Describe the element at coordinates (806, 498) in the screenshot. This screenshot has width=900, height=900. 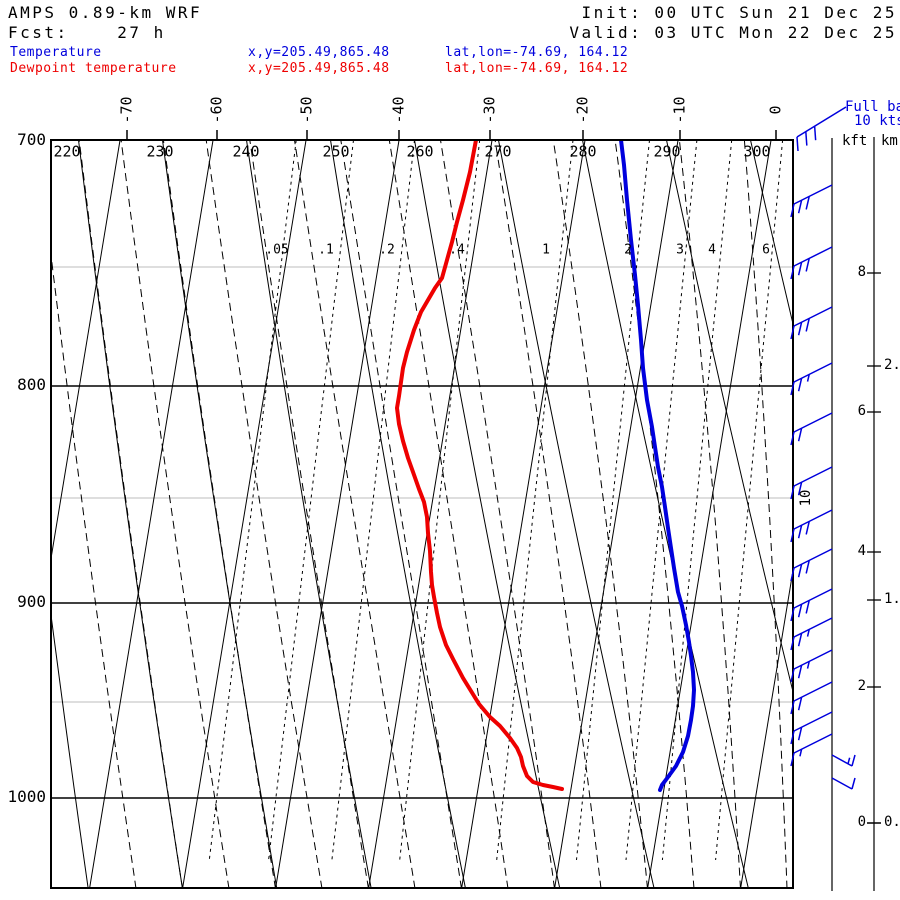
I see `right-edge-label-10: 10` at that location.